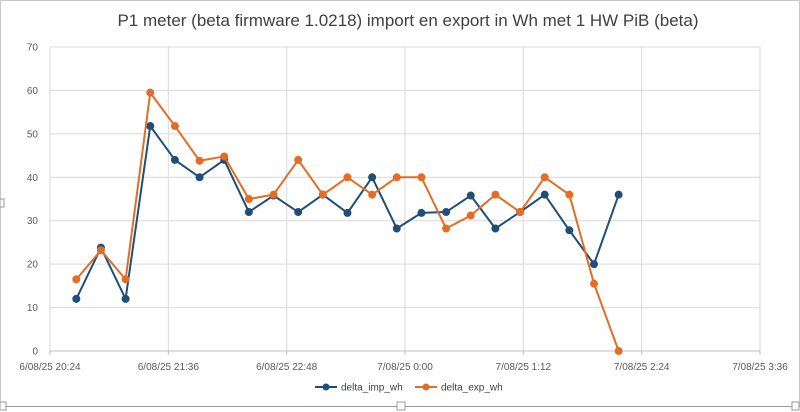 This screenshot has height=412, width=800. I want to click on y-tick-labels: 0 10 20 30 40 50 60 70, so click(33, 200).